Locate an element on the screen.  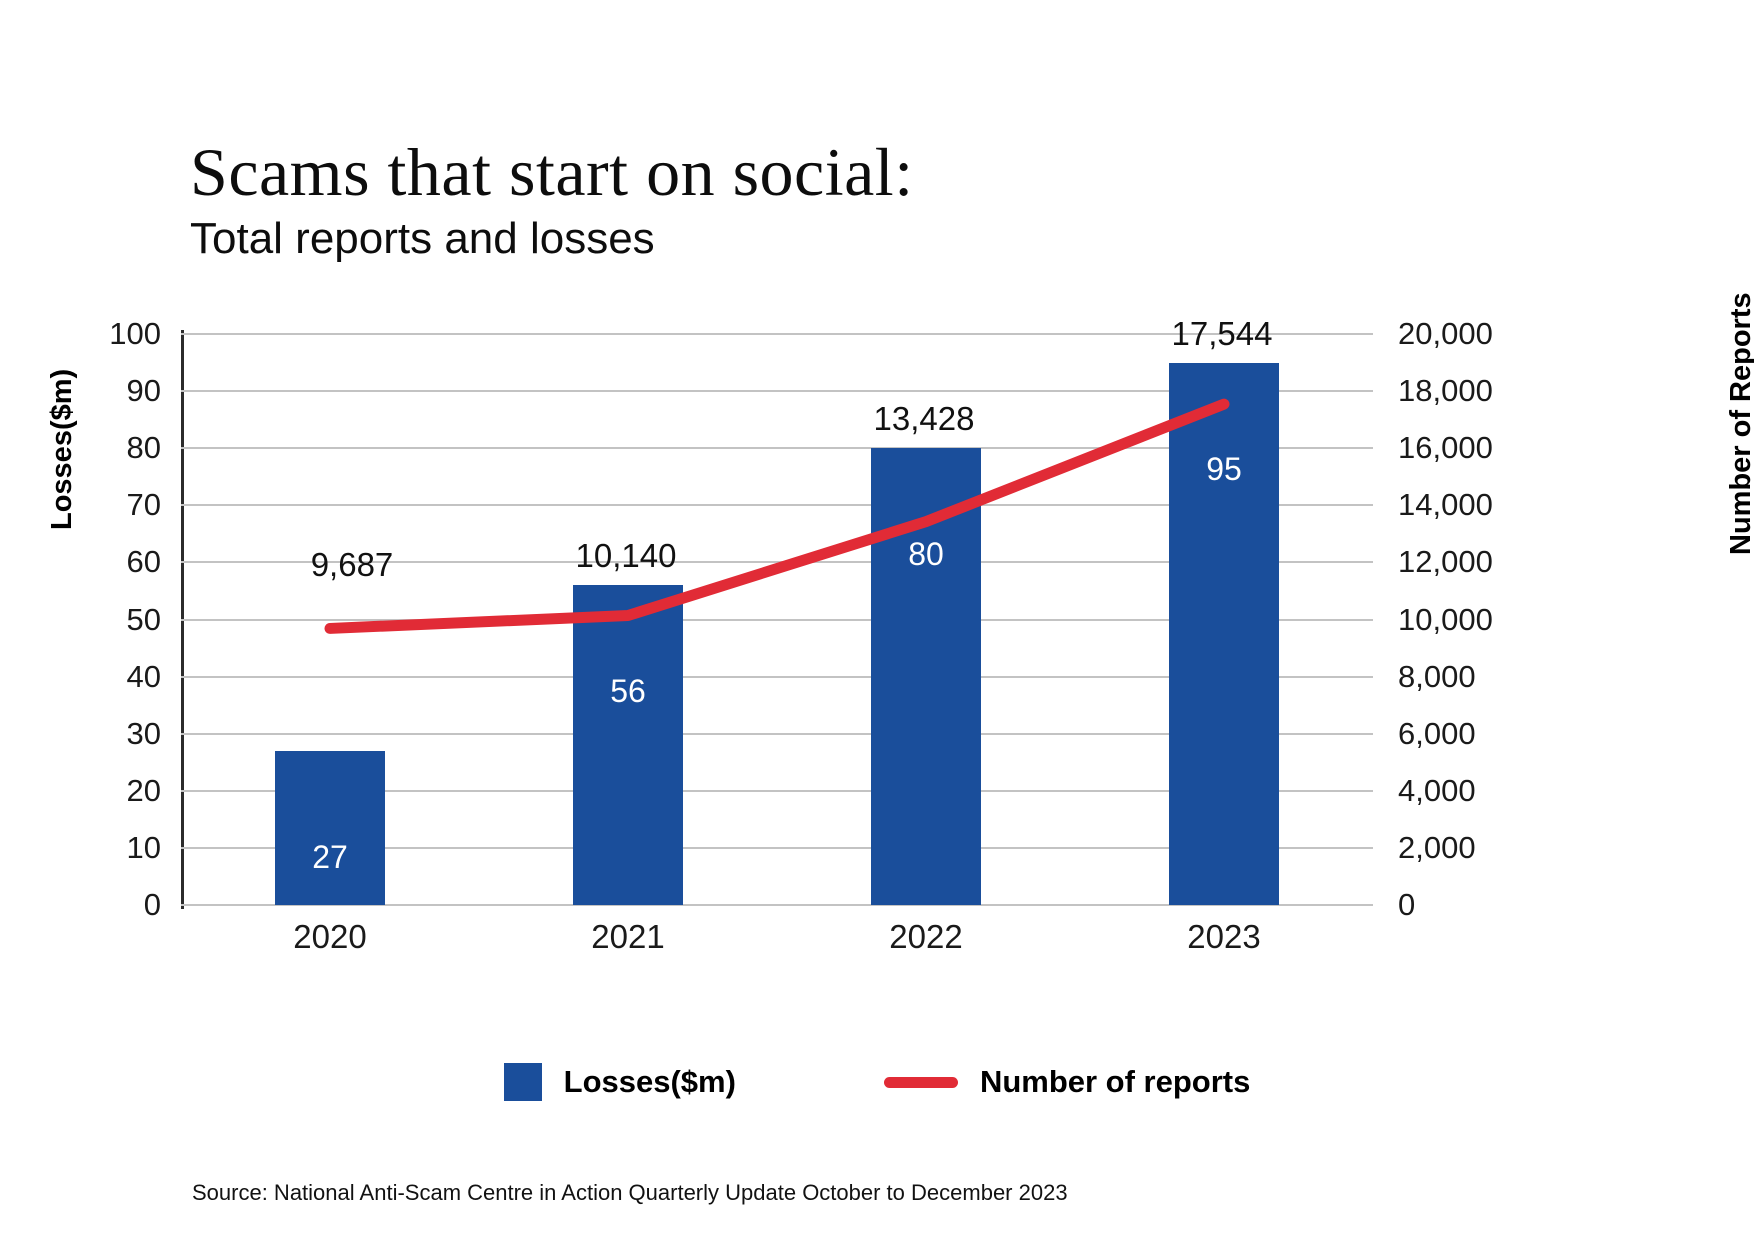
legend-item-reports: Number of reports is located at coordinates (1067, 1082).